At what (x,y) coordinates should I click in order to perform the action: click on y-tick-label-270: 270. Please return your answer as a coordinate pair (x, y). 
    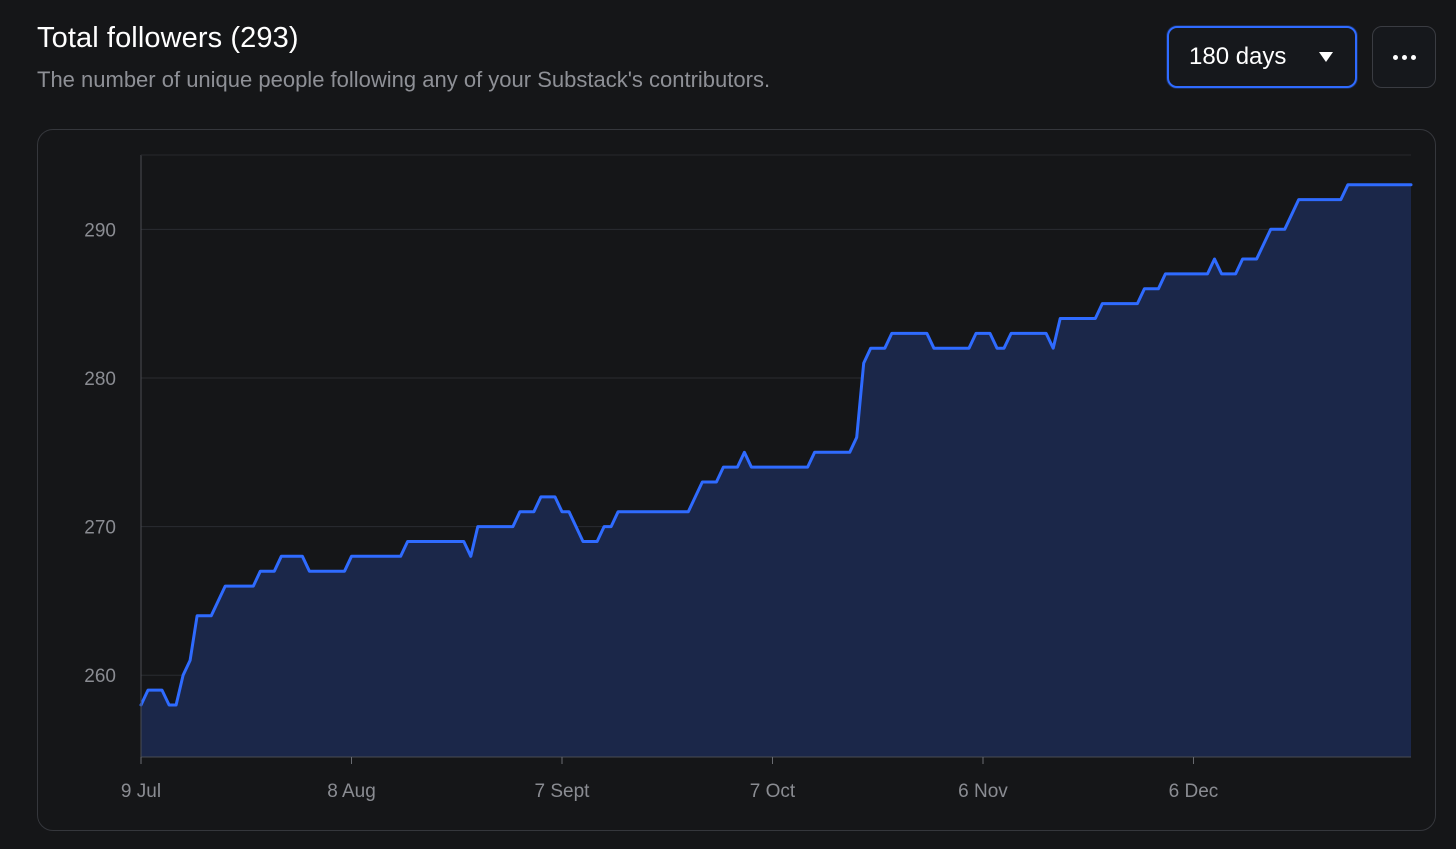
    Looking at the image, I should click on (100, 528).